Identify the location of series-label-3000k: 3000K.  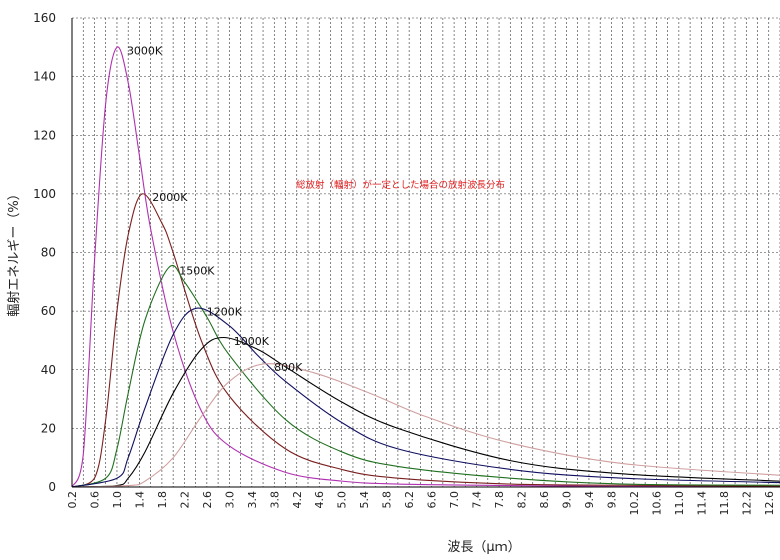
(145, 51).